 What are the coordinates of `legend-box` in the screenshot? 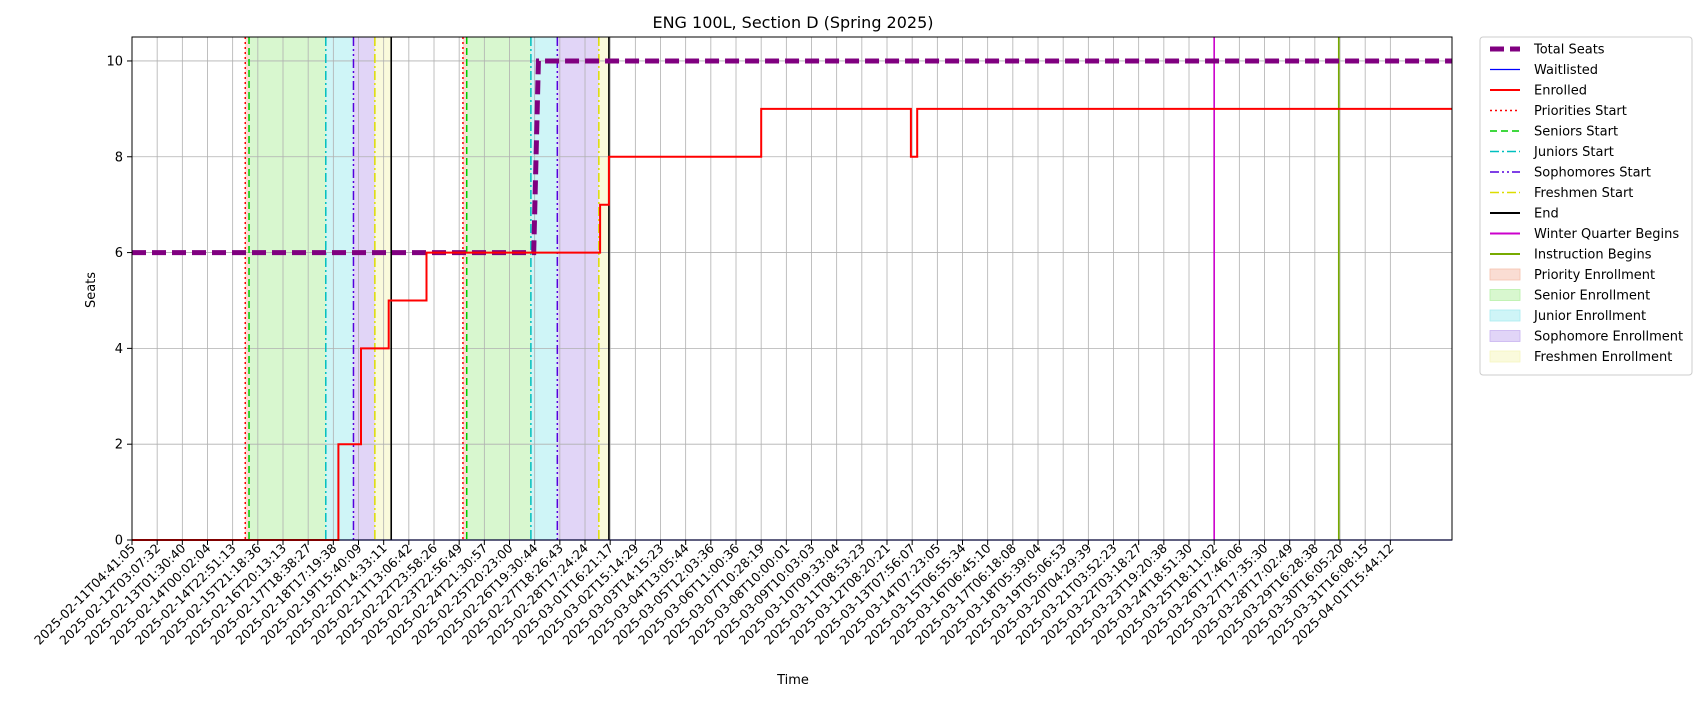 It's located at (1586, 206).